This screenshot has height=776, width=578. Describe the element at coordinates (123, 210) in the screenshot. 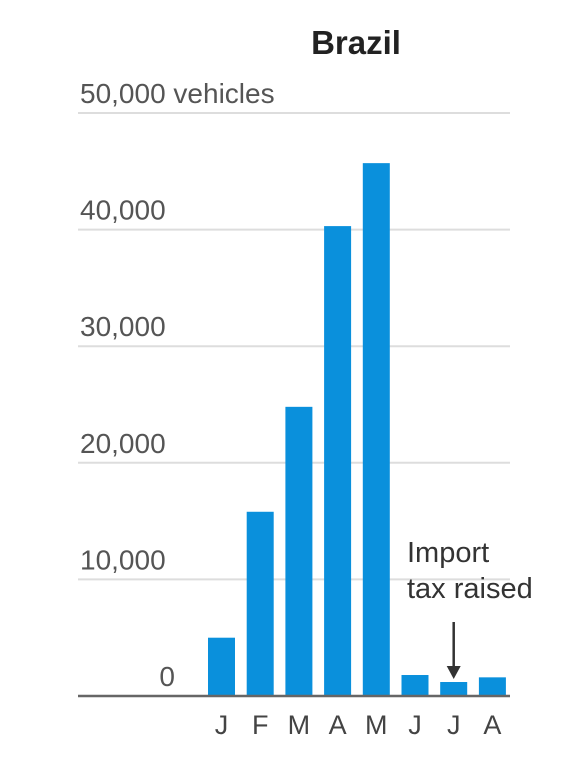

I see `y-tick-label: 40,000` at that location.